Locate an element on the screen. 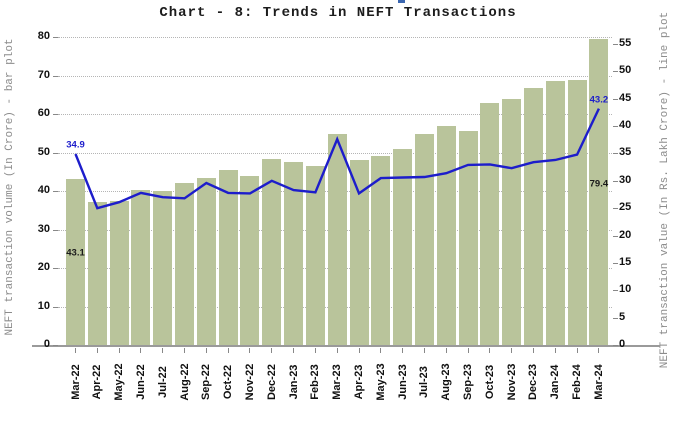 The image size is (676, 426). chart-title: Chart - 8: Trends in NEFT Transactions is located at coordinates (338, 13).